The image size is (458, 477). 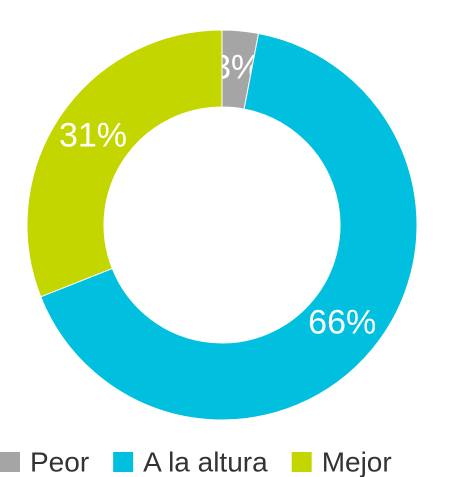 I want to click on value-label: 31%, so click(x=93, y=135).